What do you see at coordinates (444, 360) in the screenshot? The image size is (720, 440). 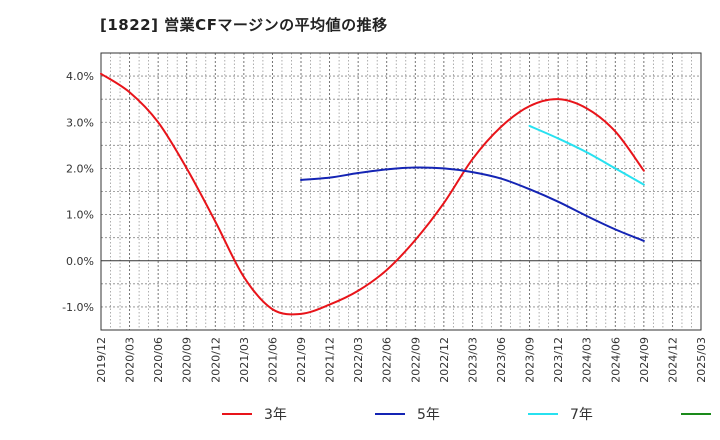 I see `x-tick-label: 2022/12` at bounding box center [444, 360].